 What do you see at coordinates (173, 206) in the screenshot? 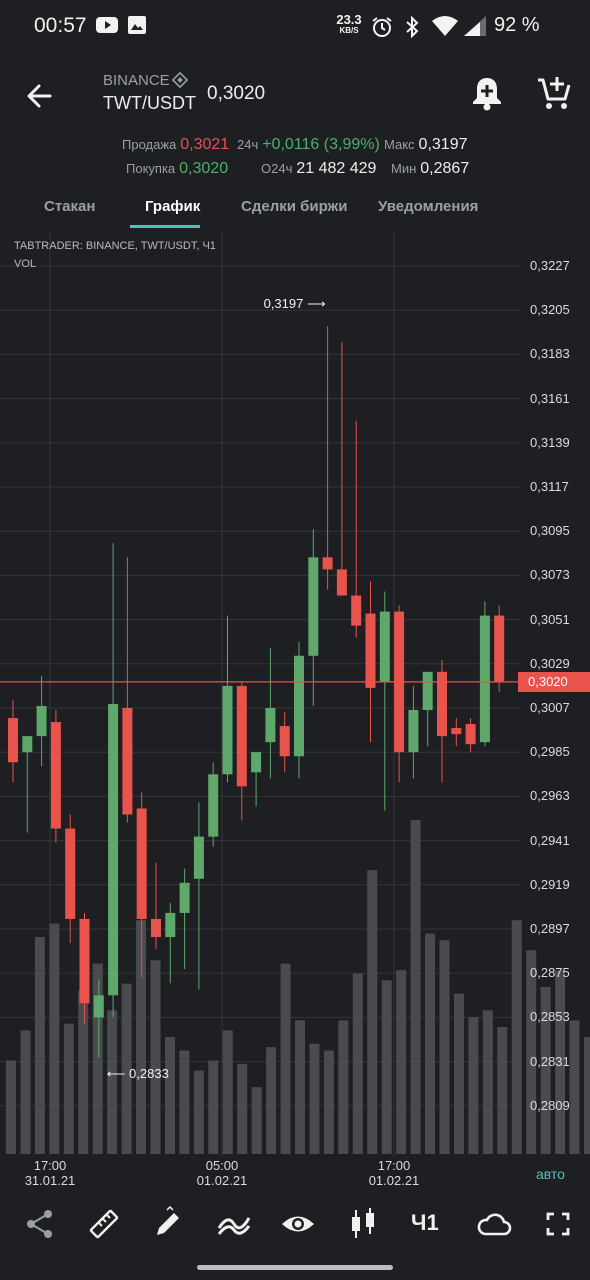
I see `tab-chart: График` at bounding box center [173, 206].